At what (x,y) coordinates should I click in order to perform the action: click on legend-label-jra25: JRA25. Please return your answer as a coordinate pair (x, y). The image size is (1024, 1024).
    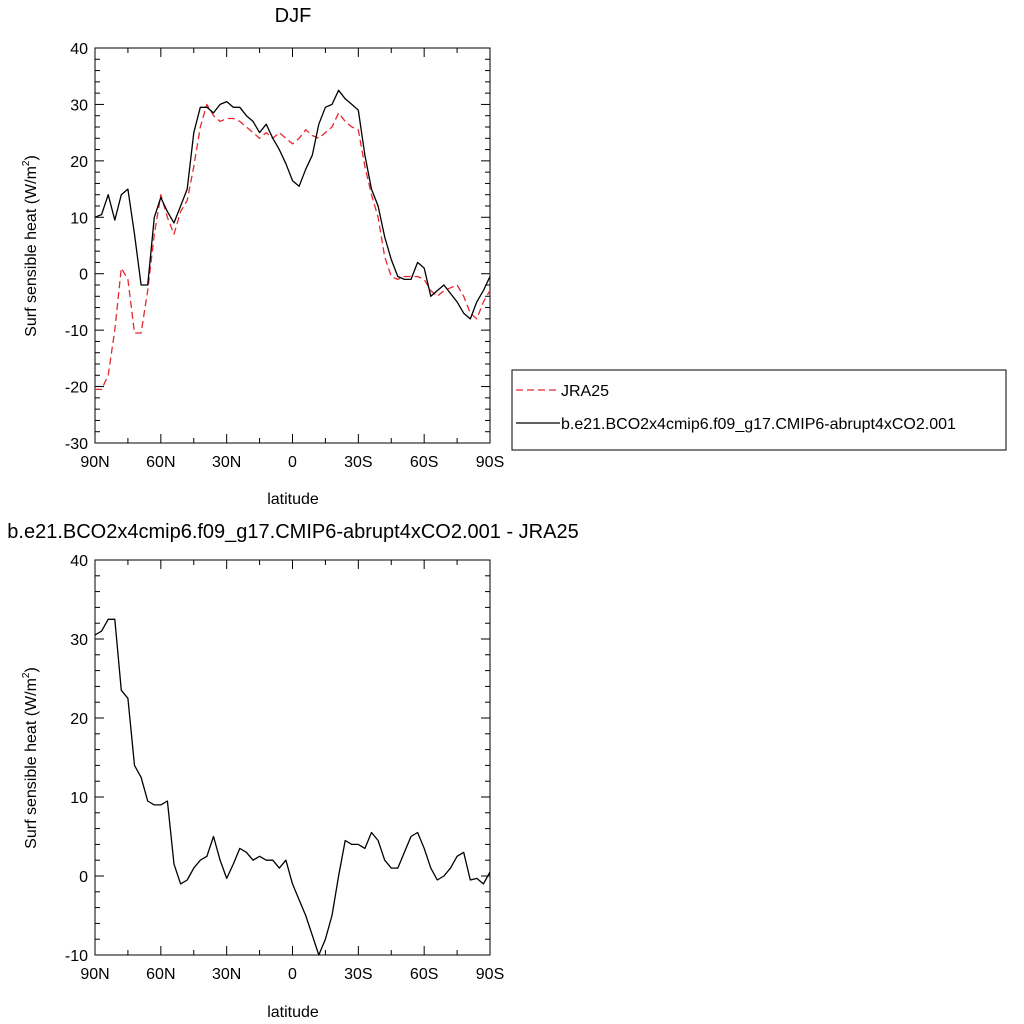
    Looking at the image, I should click on (585, 391).